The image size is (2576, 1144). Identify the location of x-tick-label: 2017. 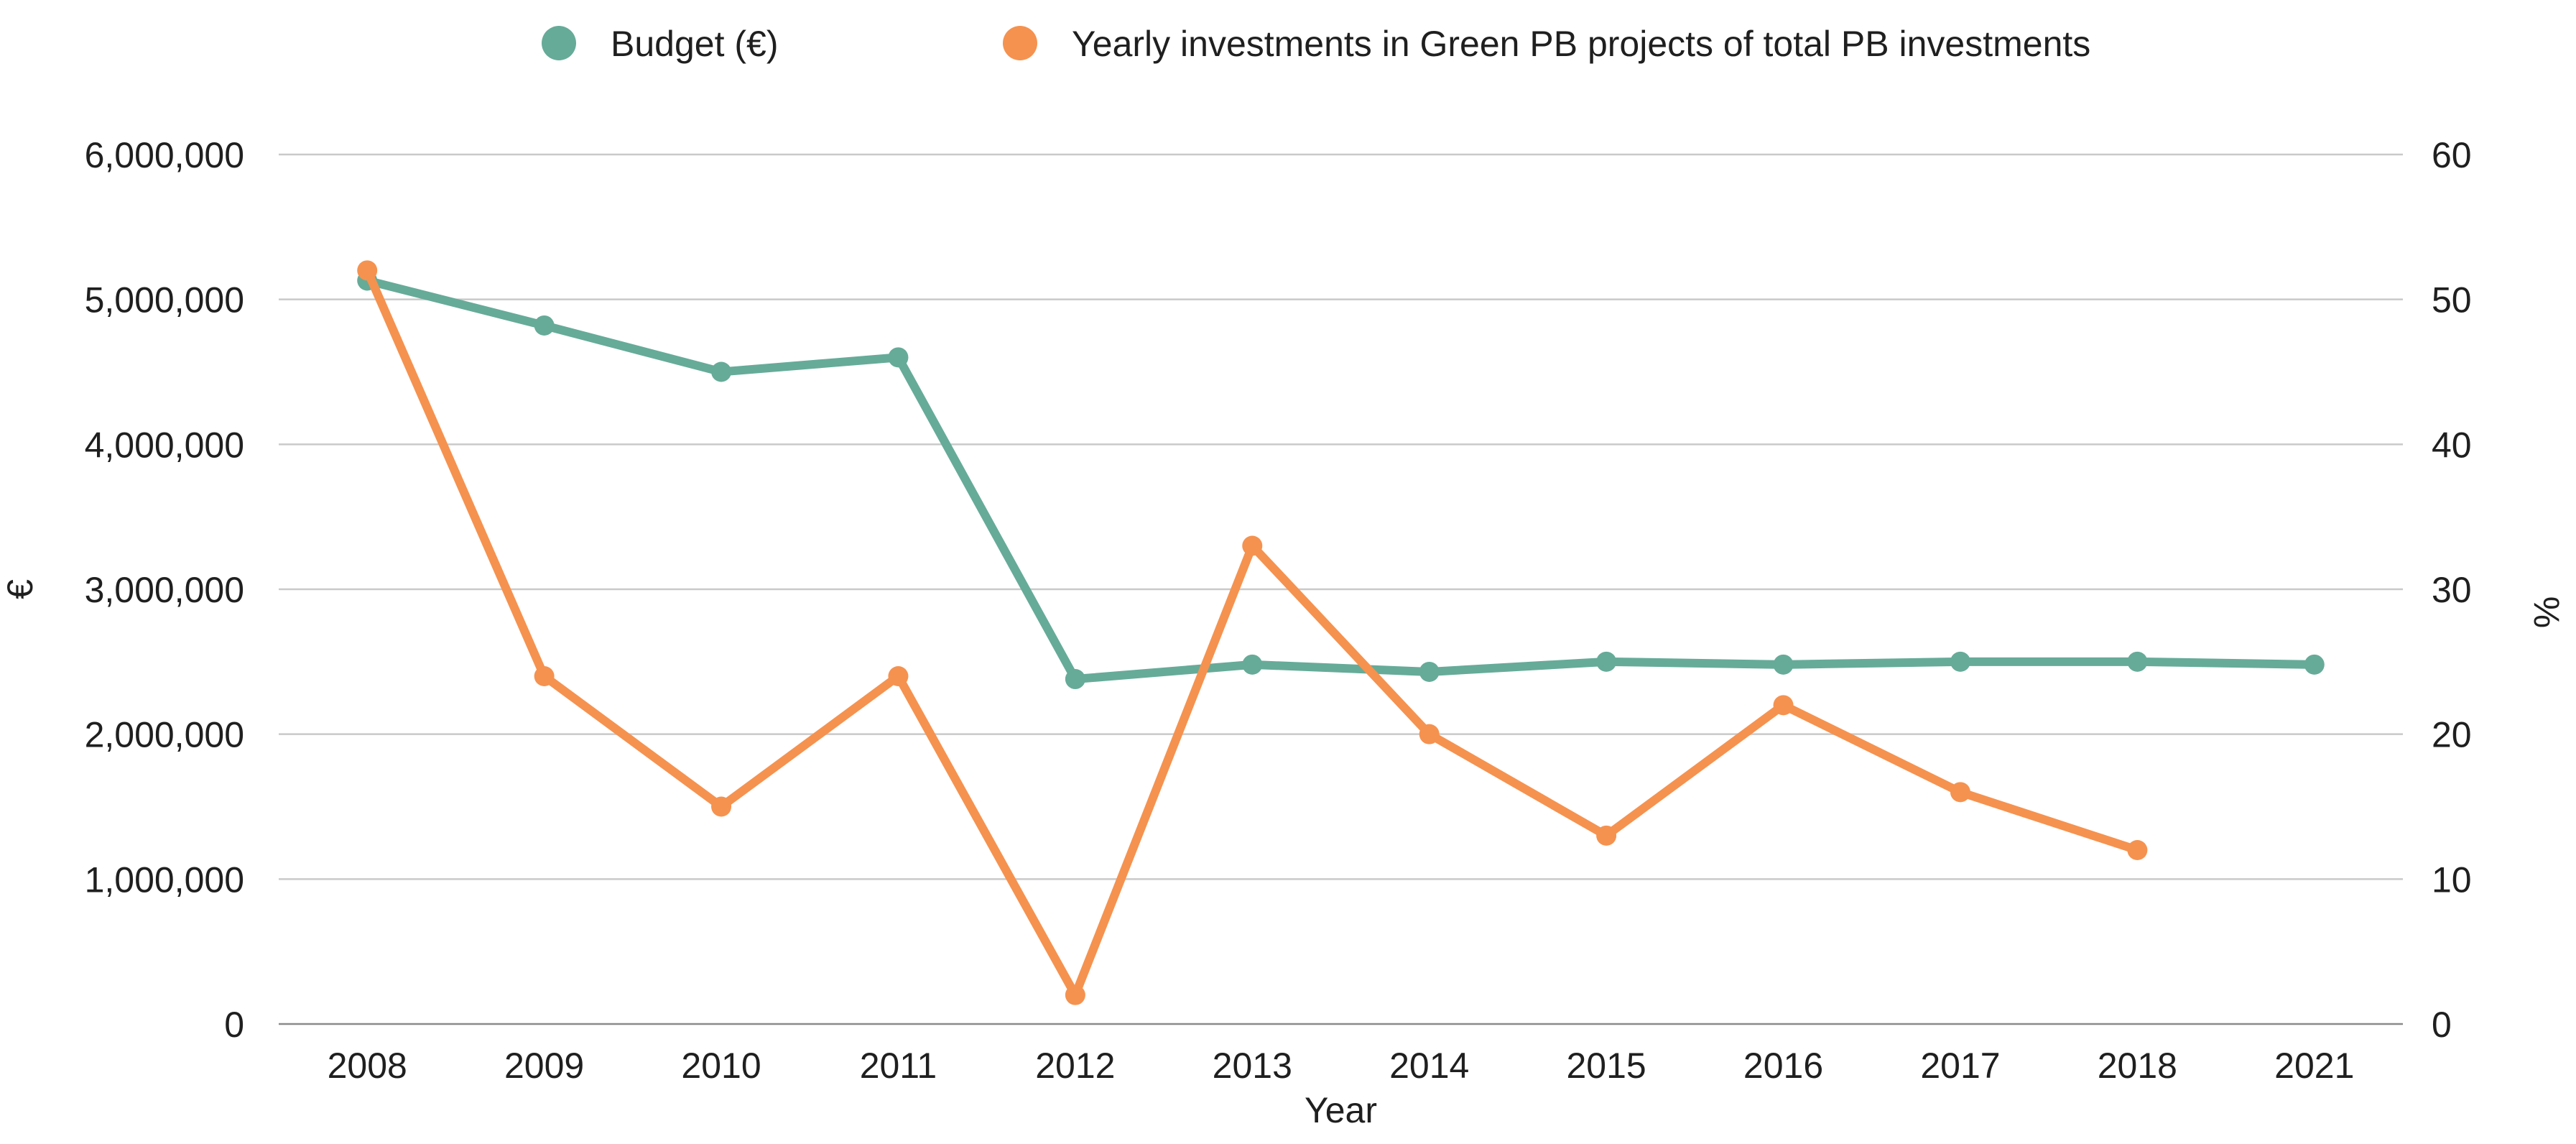
(1960, 1066).